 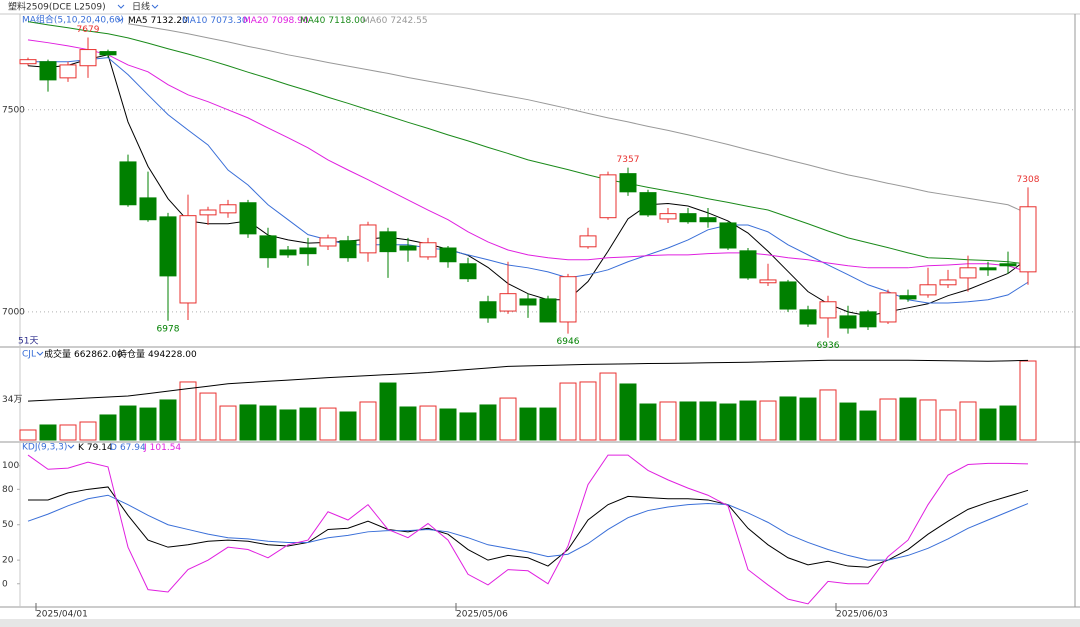 I want to click on legend-value: 7073.30, so click(x=228, y=21).